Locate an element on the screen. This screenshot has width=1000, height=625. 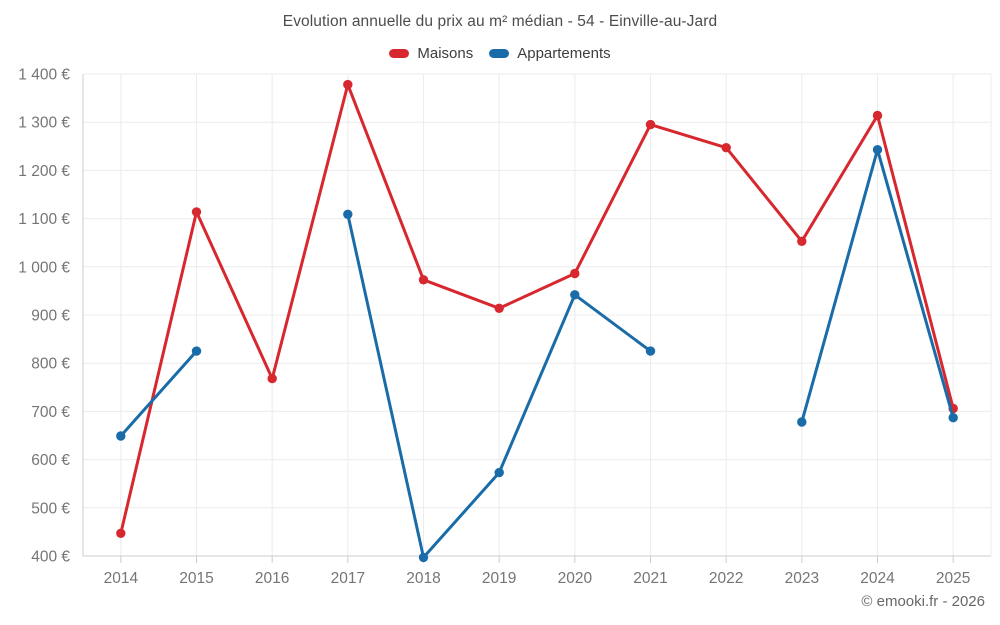
data-point-appartements-2015 is located at coordinates (196, 351).